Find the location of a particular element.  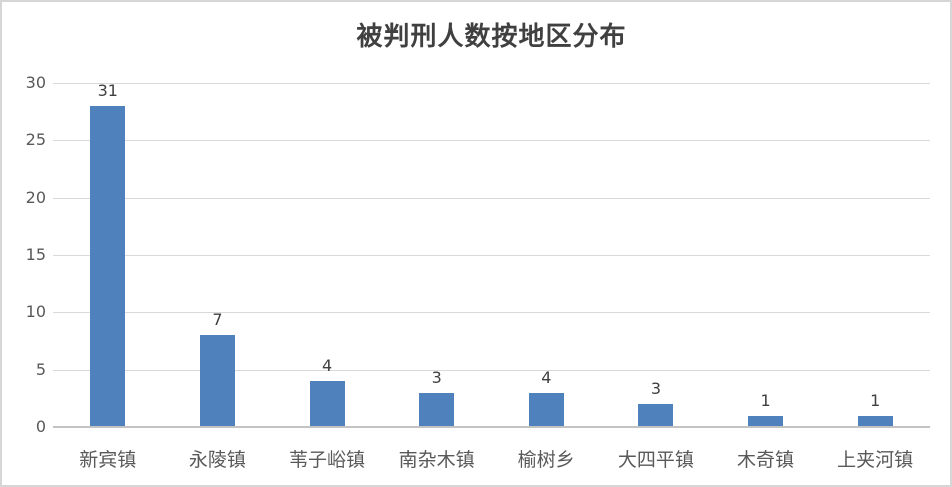

bar-slot: 7 is located at coordinates (218, 255).